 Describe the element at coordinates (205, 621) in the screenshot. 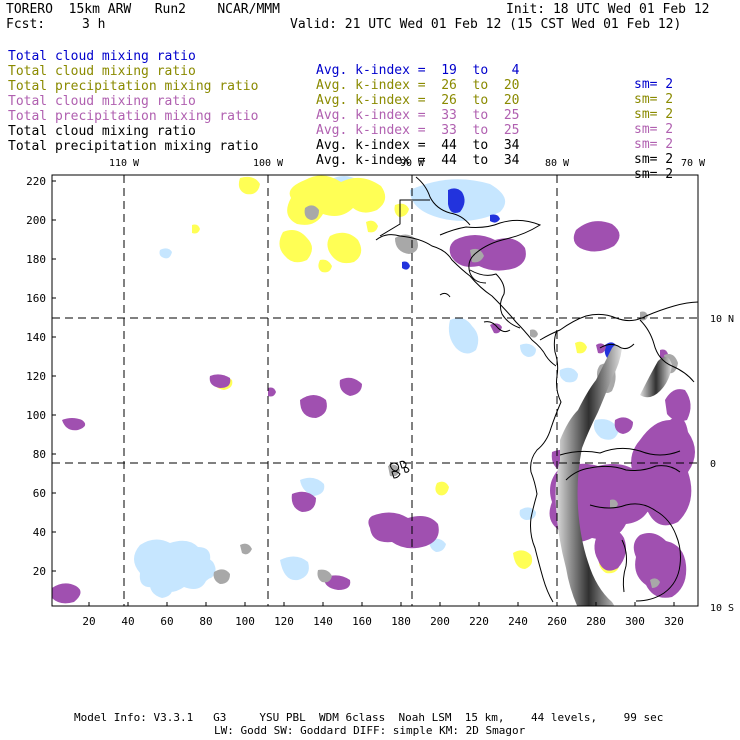

I see `grid-x-label: 80` at that location.